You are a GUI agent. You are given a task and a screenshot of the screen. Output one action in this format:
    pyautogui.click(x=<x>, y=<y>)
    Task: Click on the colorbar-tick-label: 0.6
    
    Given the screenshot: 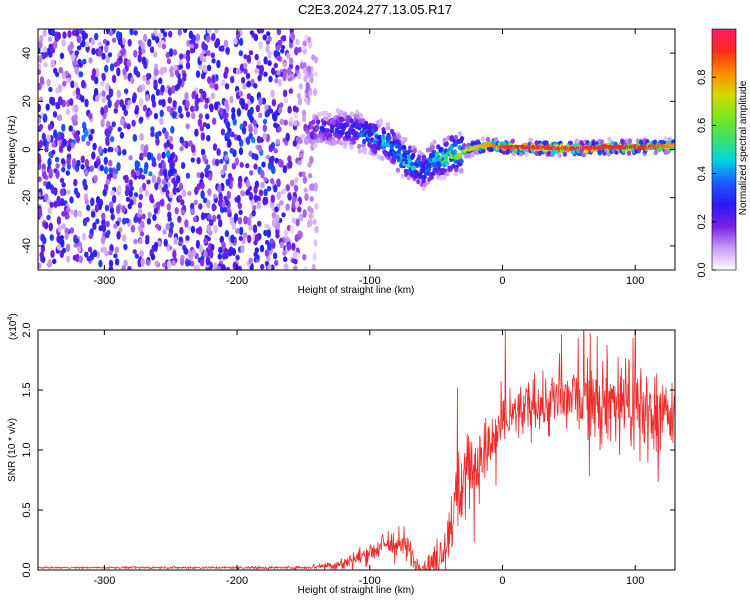 What is the action you would take?
    pyautogui.click(x=702, y=125)
    